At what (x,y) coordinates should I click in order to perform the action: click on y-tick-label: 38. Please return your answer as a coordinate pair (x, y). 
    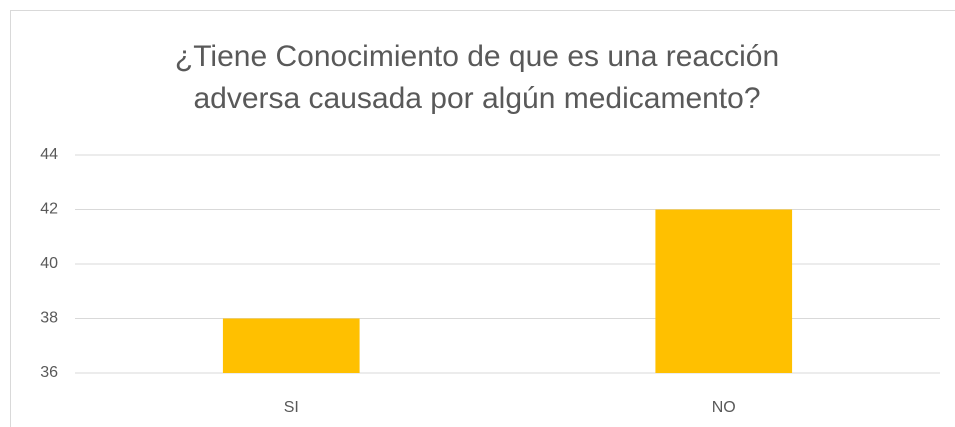
    Looking at the image, I should click on (49, 318).